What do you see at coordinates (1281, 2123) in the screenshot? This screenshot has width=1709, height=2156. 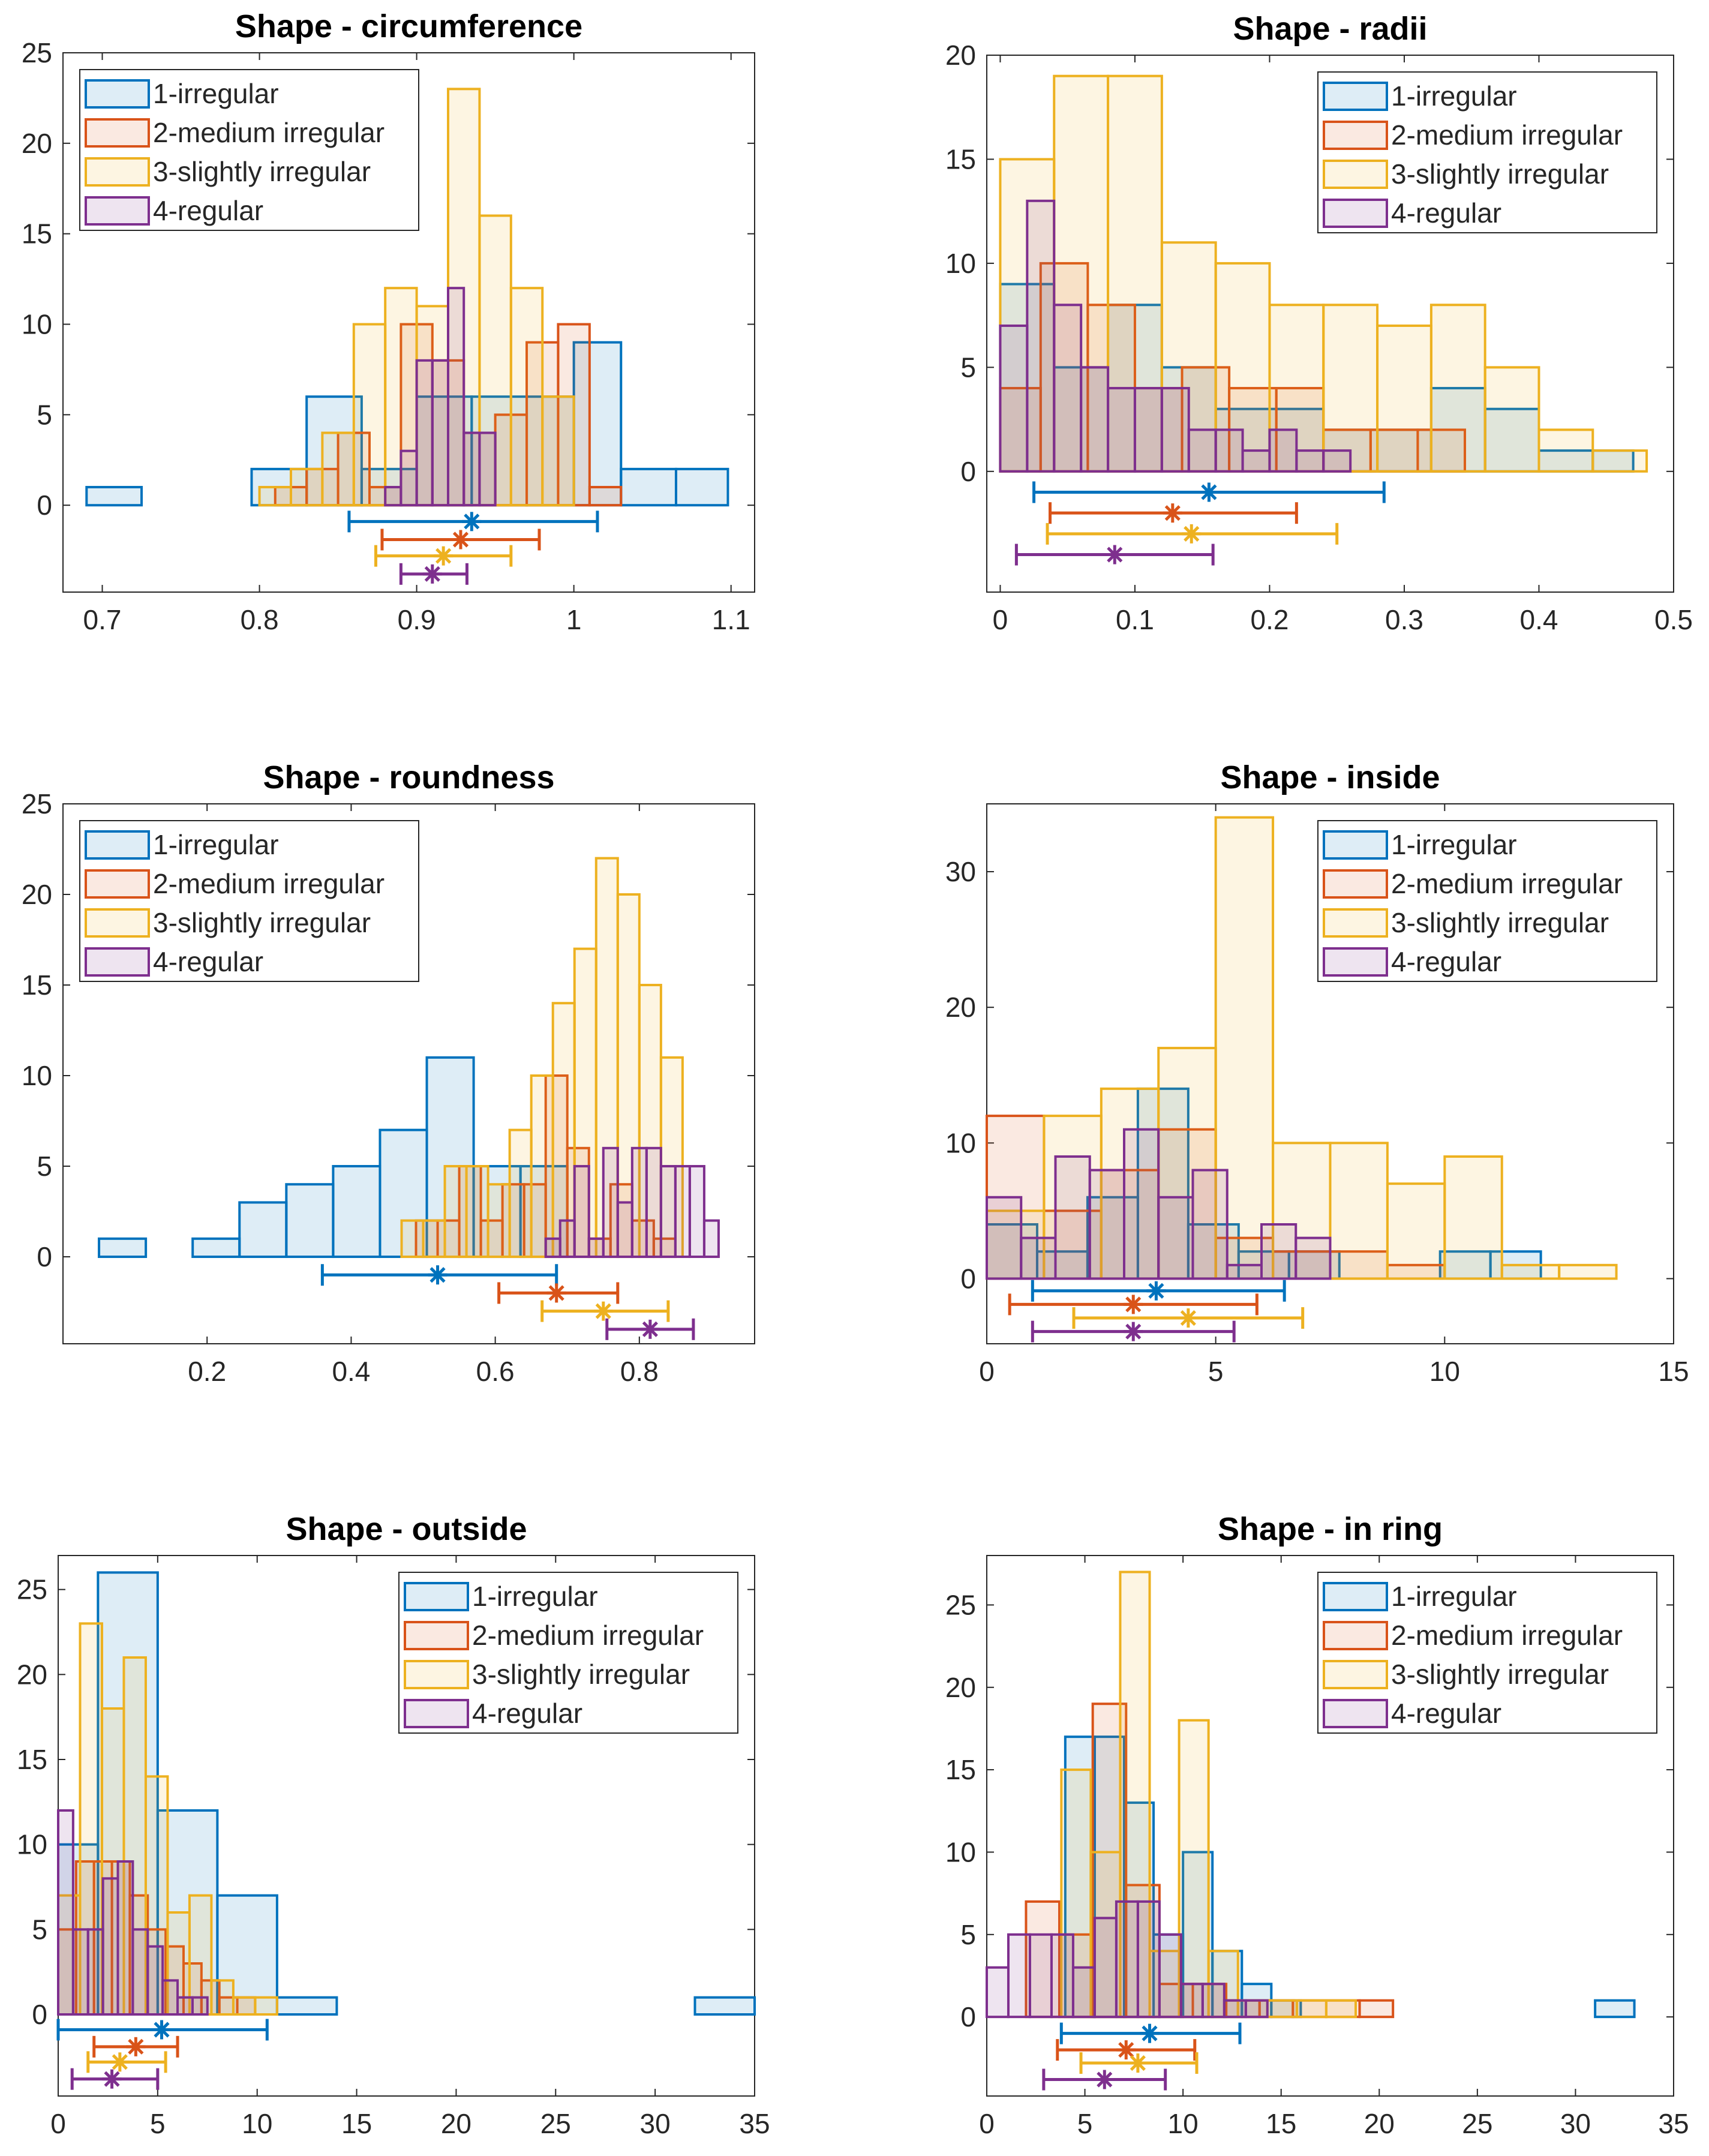 I see `x-tick-label: 15` at bounding box center [1281, 2123].